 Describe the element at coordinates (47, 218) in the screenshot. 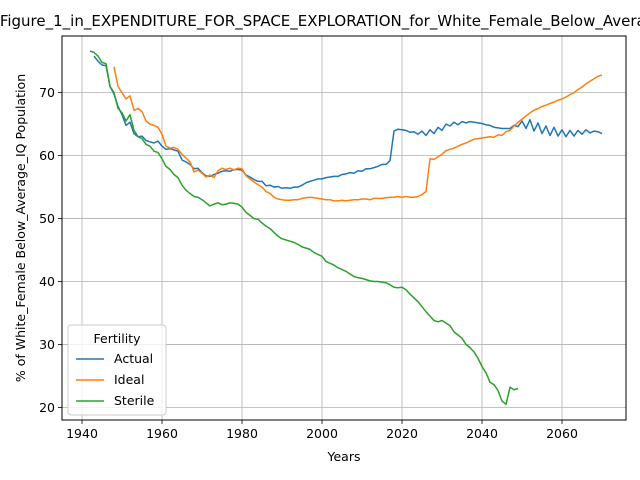

I see `y-tick-label: 50` at that location.